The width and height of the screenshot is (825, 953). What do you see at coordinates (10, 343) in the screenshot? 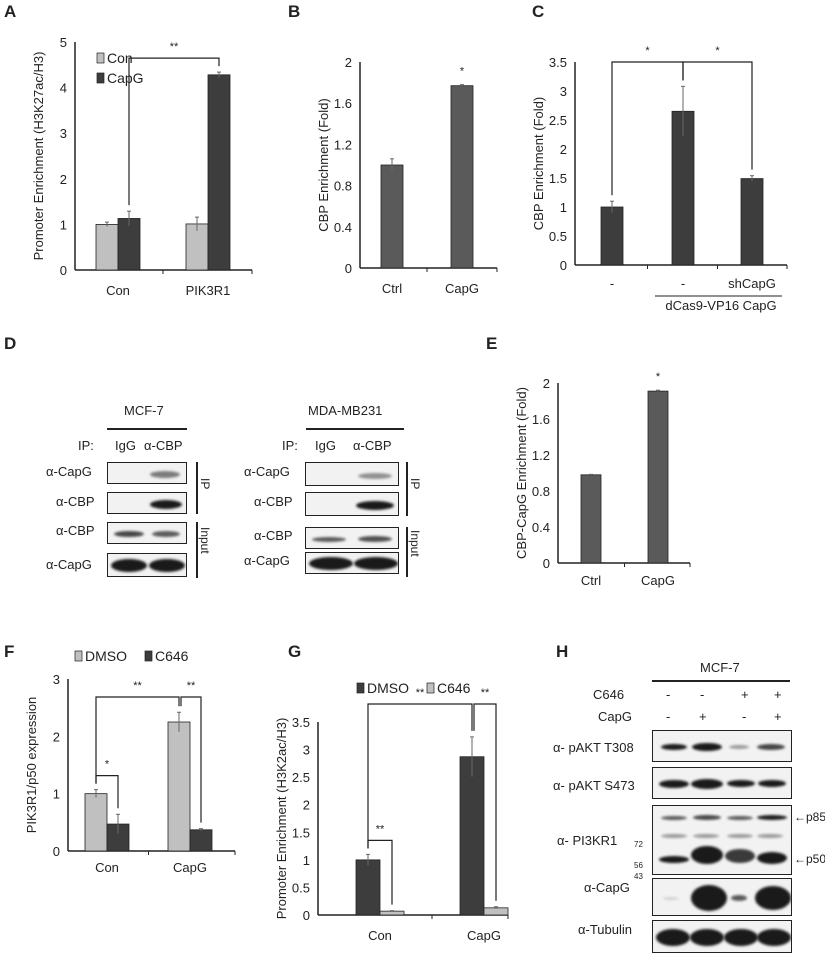
I see `panel-label-d: D` at bounding box center [10, 343].